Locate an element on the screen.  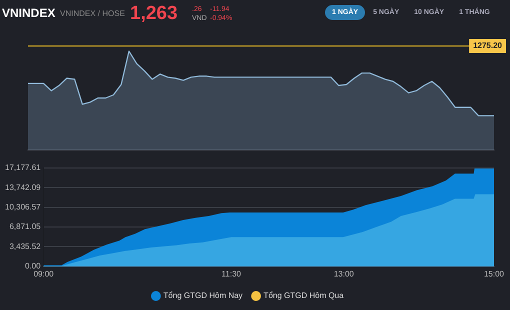
text: 1,263 is located at coordinates (154, 14).